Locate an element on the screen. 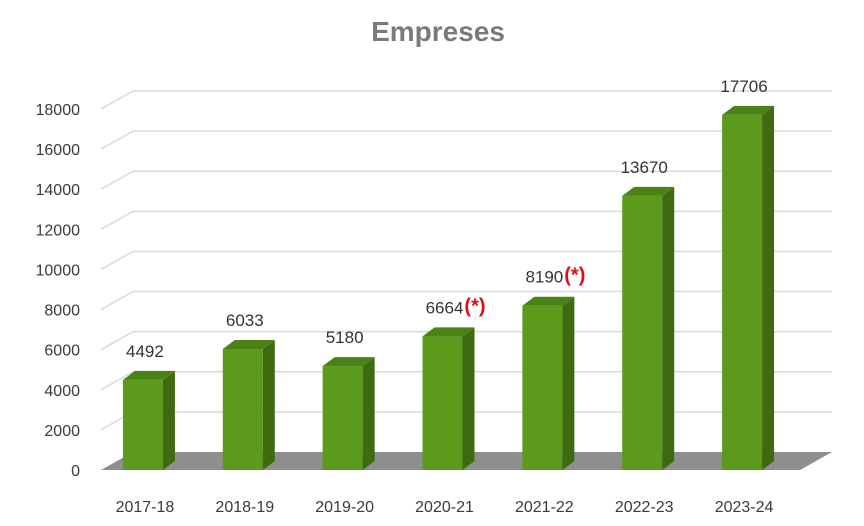 The image size is (864, 526). y-tick-label: 2000 is located at coordinates (62, 431).